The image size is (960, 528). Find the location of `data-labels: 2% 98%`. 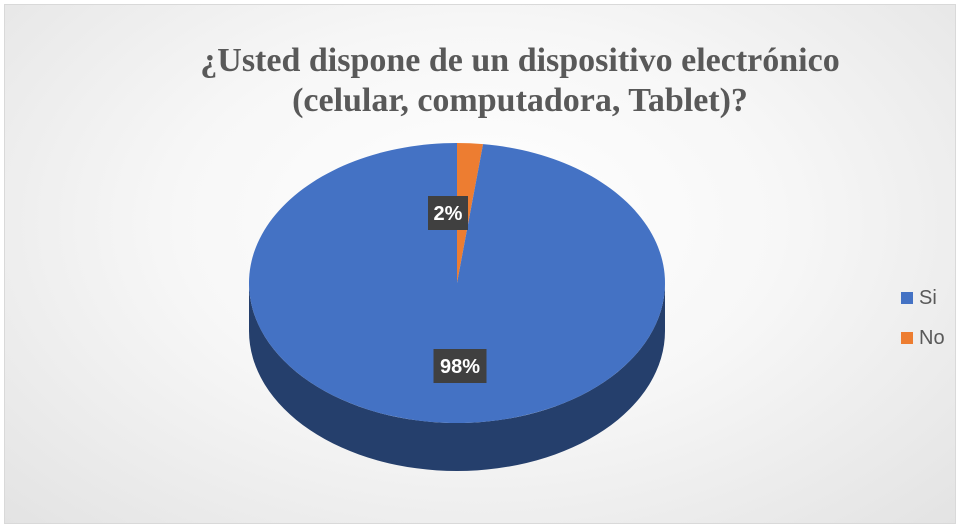

data-labels: 2% 98% is located at coordinates (457, 289).